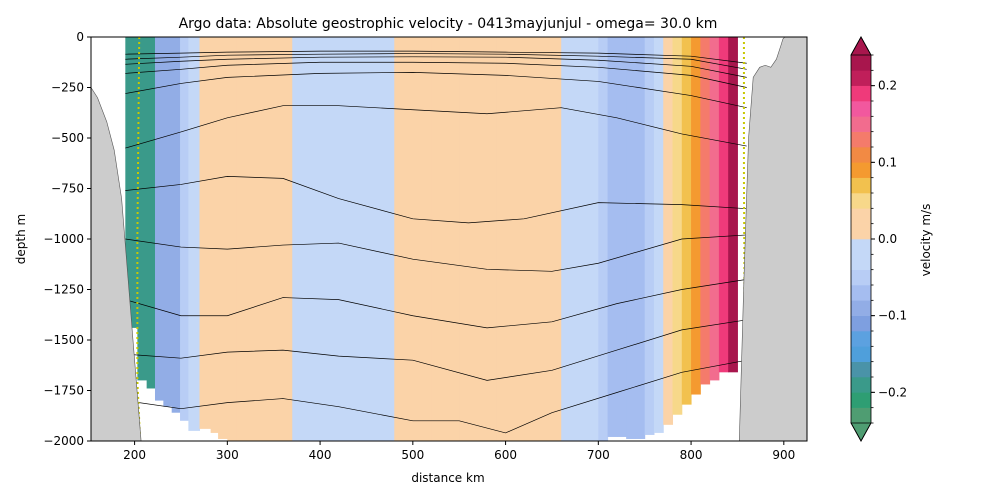  Describe the element at coordinates (67, 239) in the screenshot. I see `y-axis: 0 −250 −500 −750 −1000 −1250 −1500 −1750 −2000` at that location.